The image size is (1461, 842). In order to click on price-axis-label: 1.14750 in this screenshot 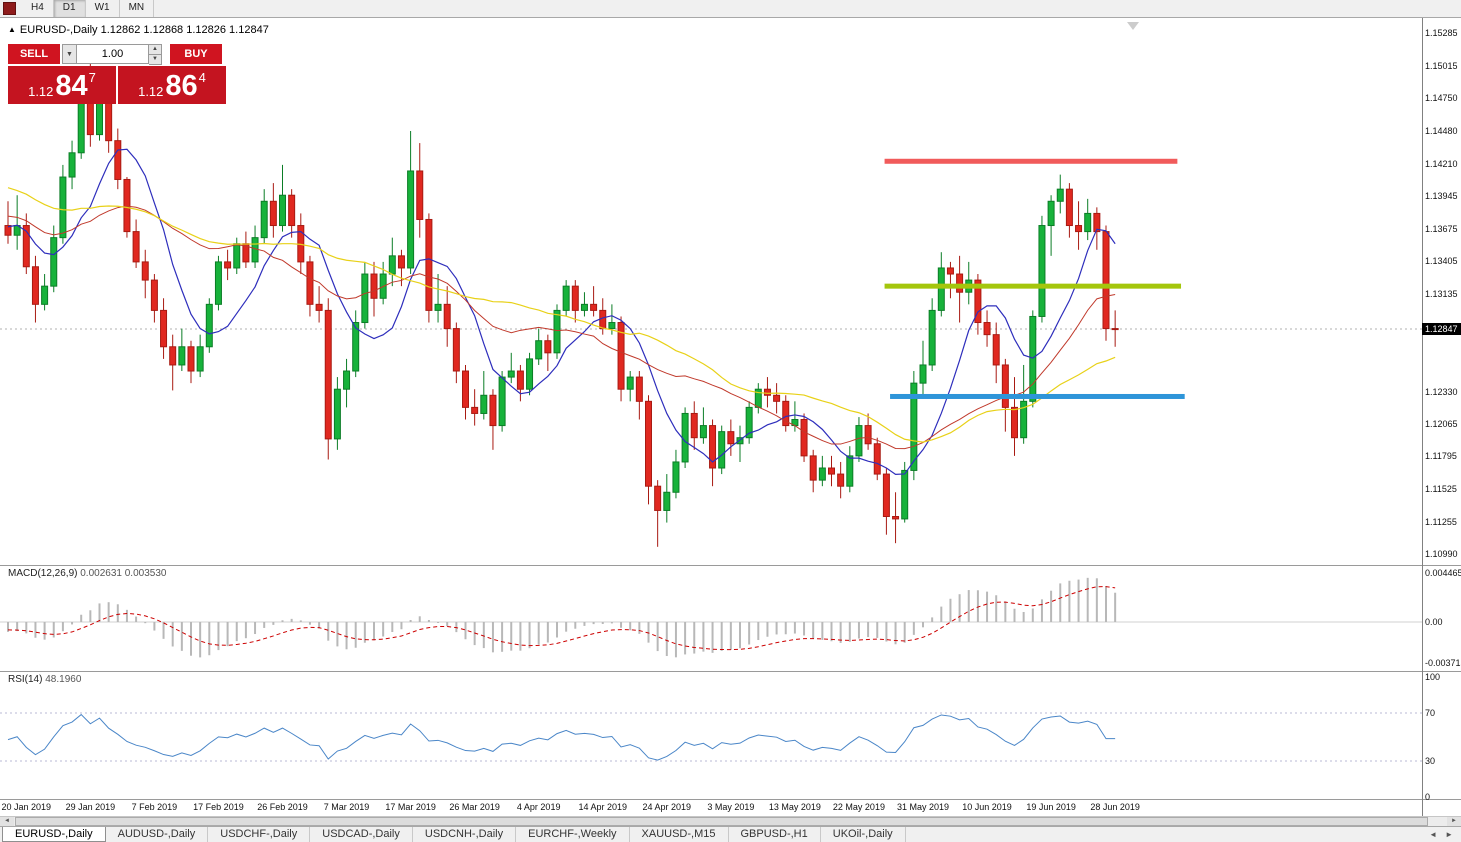, I will do `click(1441, 98)`.